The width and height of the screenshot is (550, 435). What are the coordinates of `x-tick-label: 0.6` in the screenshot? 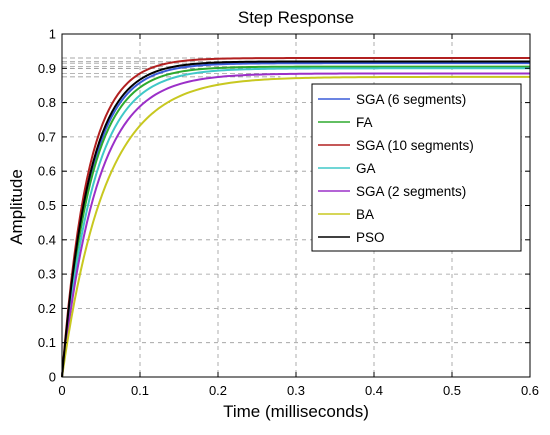 It's located at (530, 390).